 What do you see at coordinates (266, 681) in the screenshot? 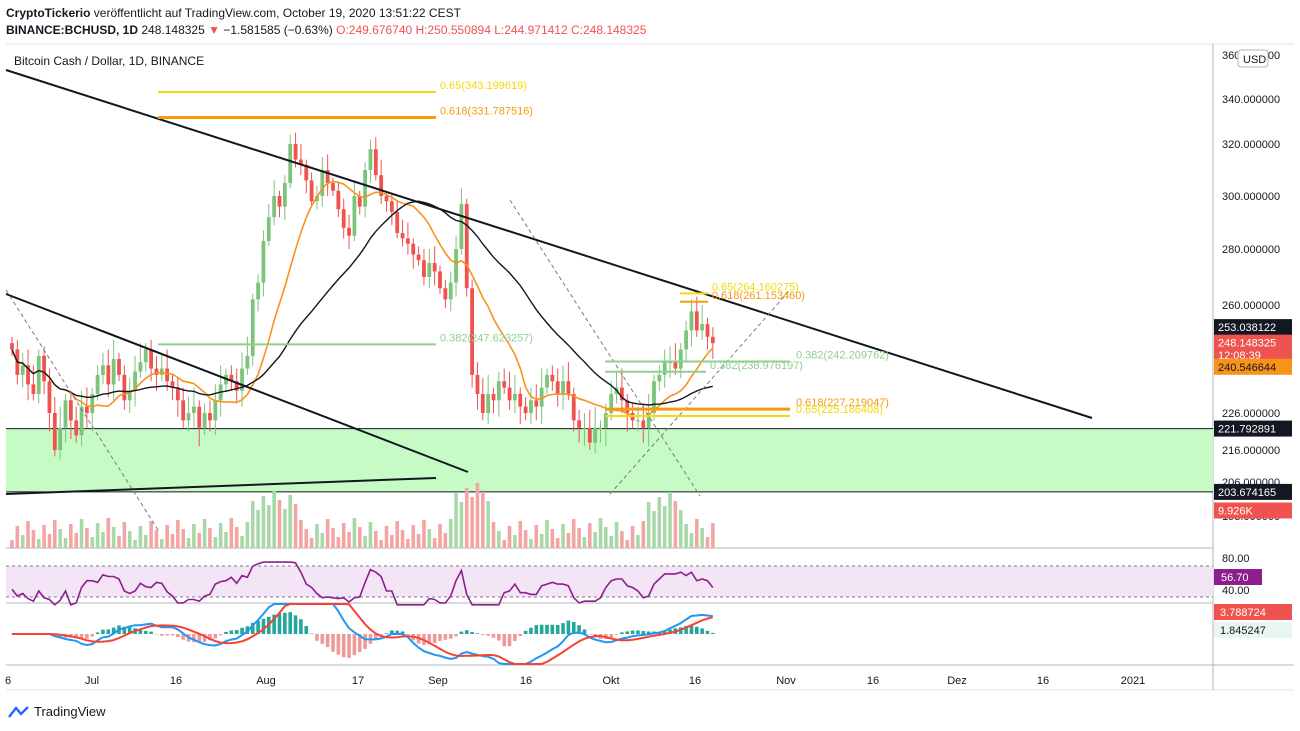
I see `time-tick-label: Aug` at bounding box center [266, 681].